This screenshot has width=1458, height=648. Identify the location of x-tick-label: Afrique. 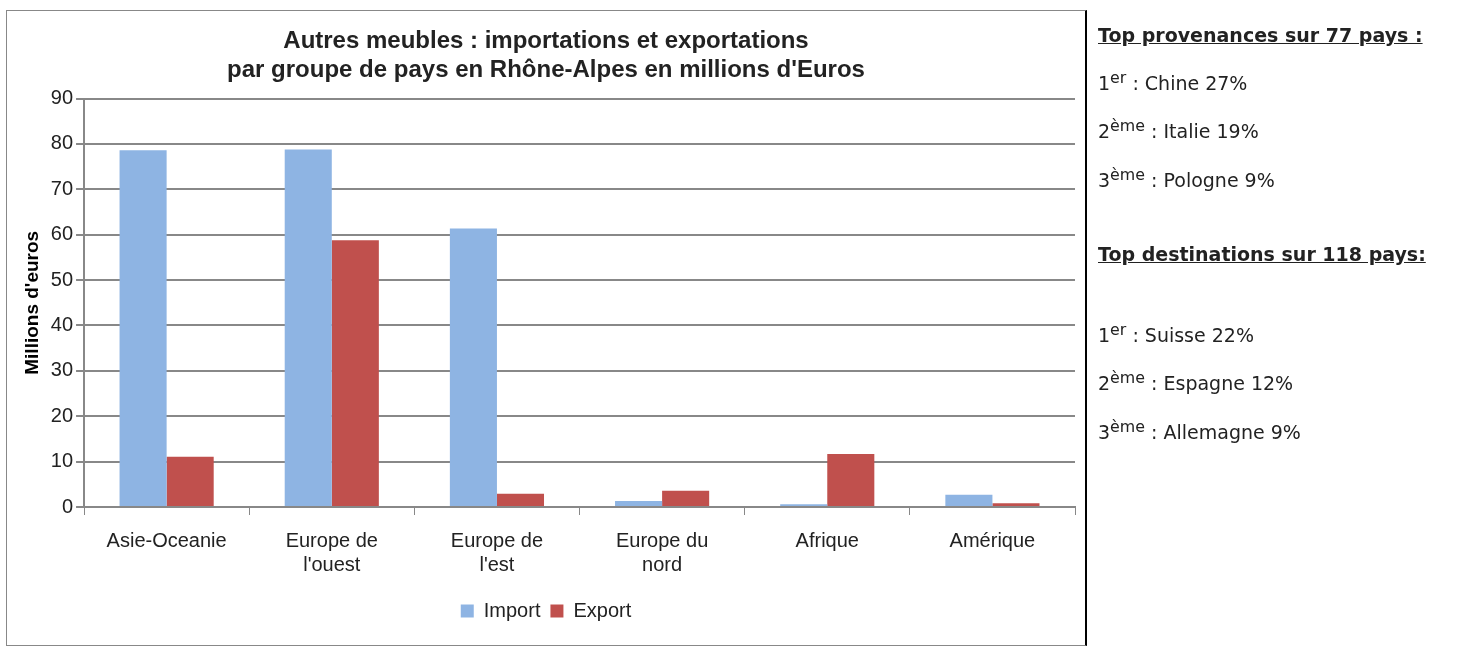
(827, 539).